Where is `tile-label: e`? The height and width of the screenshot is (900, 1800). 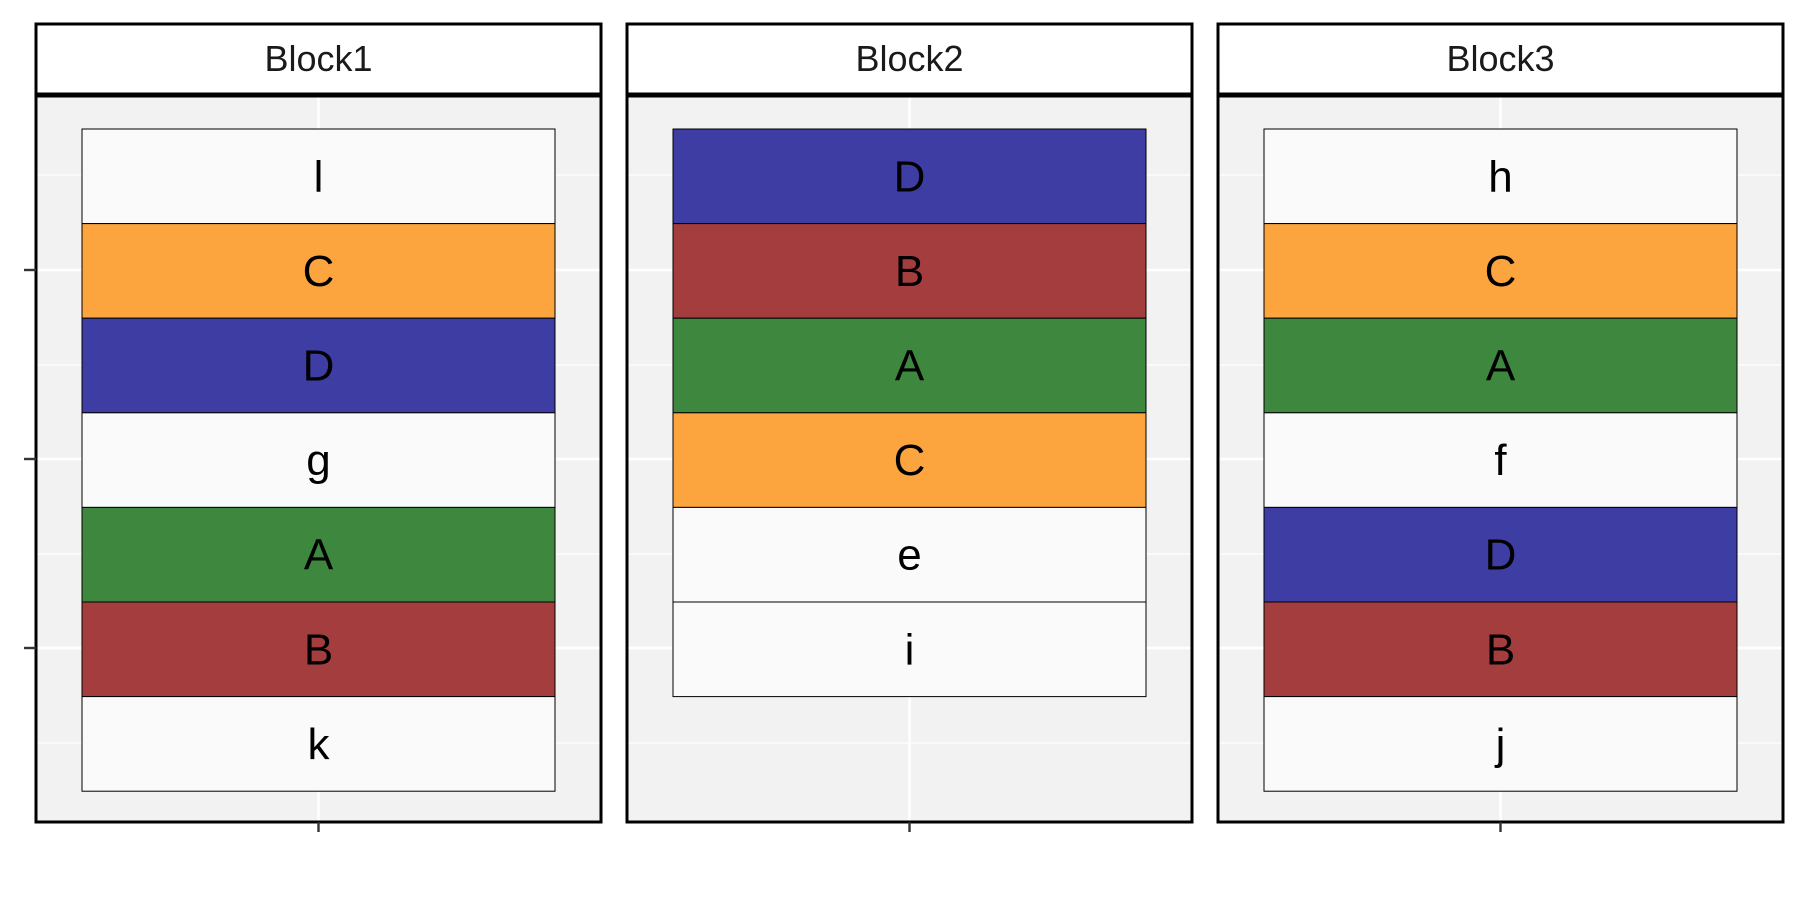 tile-label: e is located at coordinates (909, 555).